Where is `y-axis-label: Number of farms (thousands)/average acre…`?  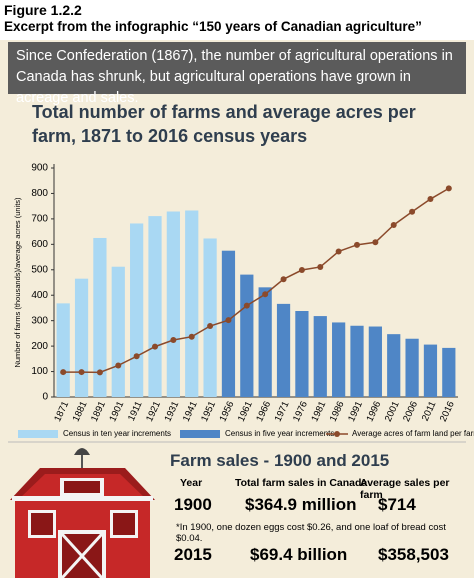
y-axis-label: Number of farms (thousands)/average acre… is located at coordinates (17, 282).